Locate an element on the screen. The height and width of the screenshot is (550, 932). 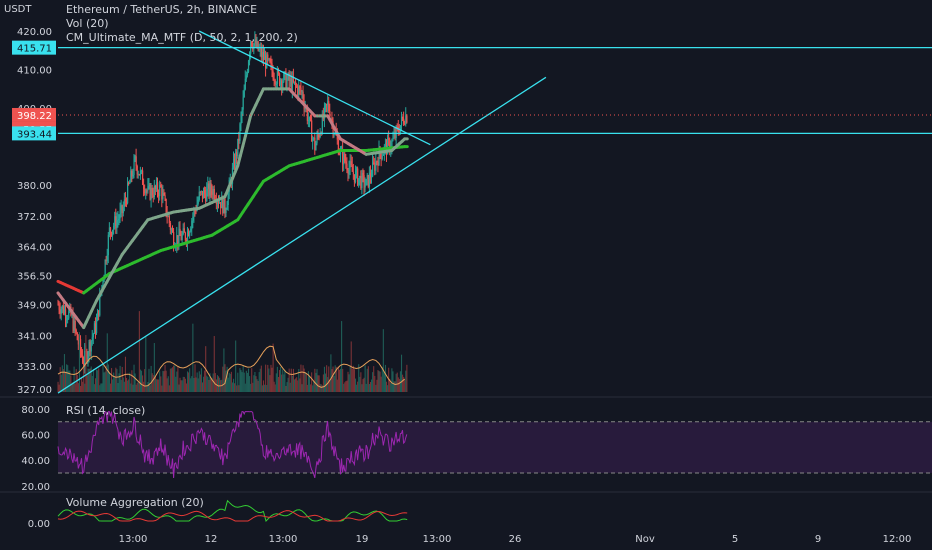
ma-indicator-label: CM_Ultimate_MA_MTF (D, 50, 2, 1, 200, 2) is located at coordinates (182, 37).